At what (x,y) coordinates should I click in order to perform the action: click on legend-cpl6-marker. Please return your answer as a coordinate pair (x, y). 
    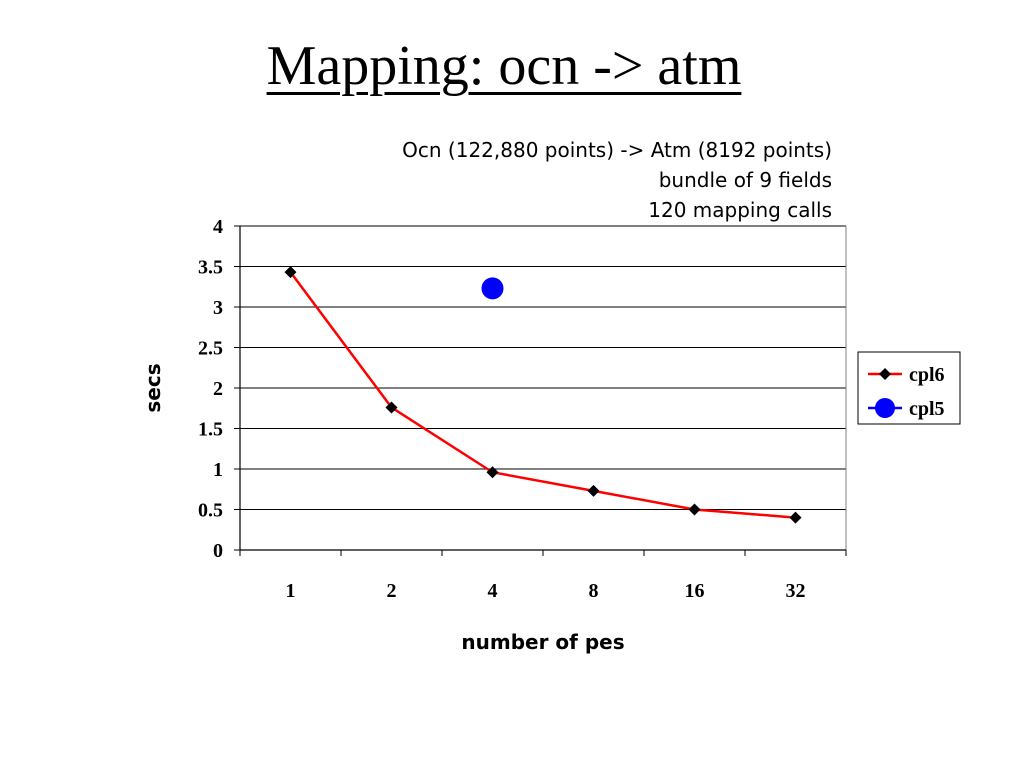
    Looking at the image, I should click on (885, 374).